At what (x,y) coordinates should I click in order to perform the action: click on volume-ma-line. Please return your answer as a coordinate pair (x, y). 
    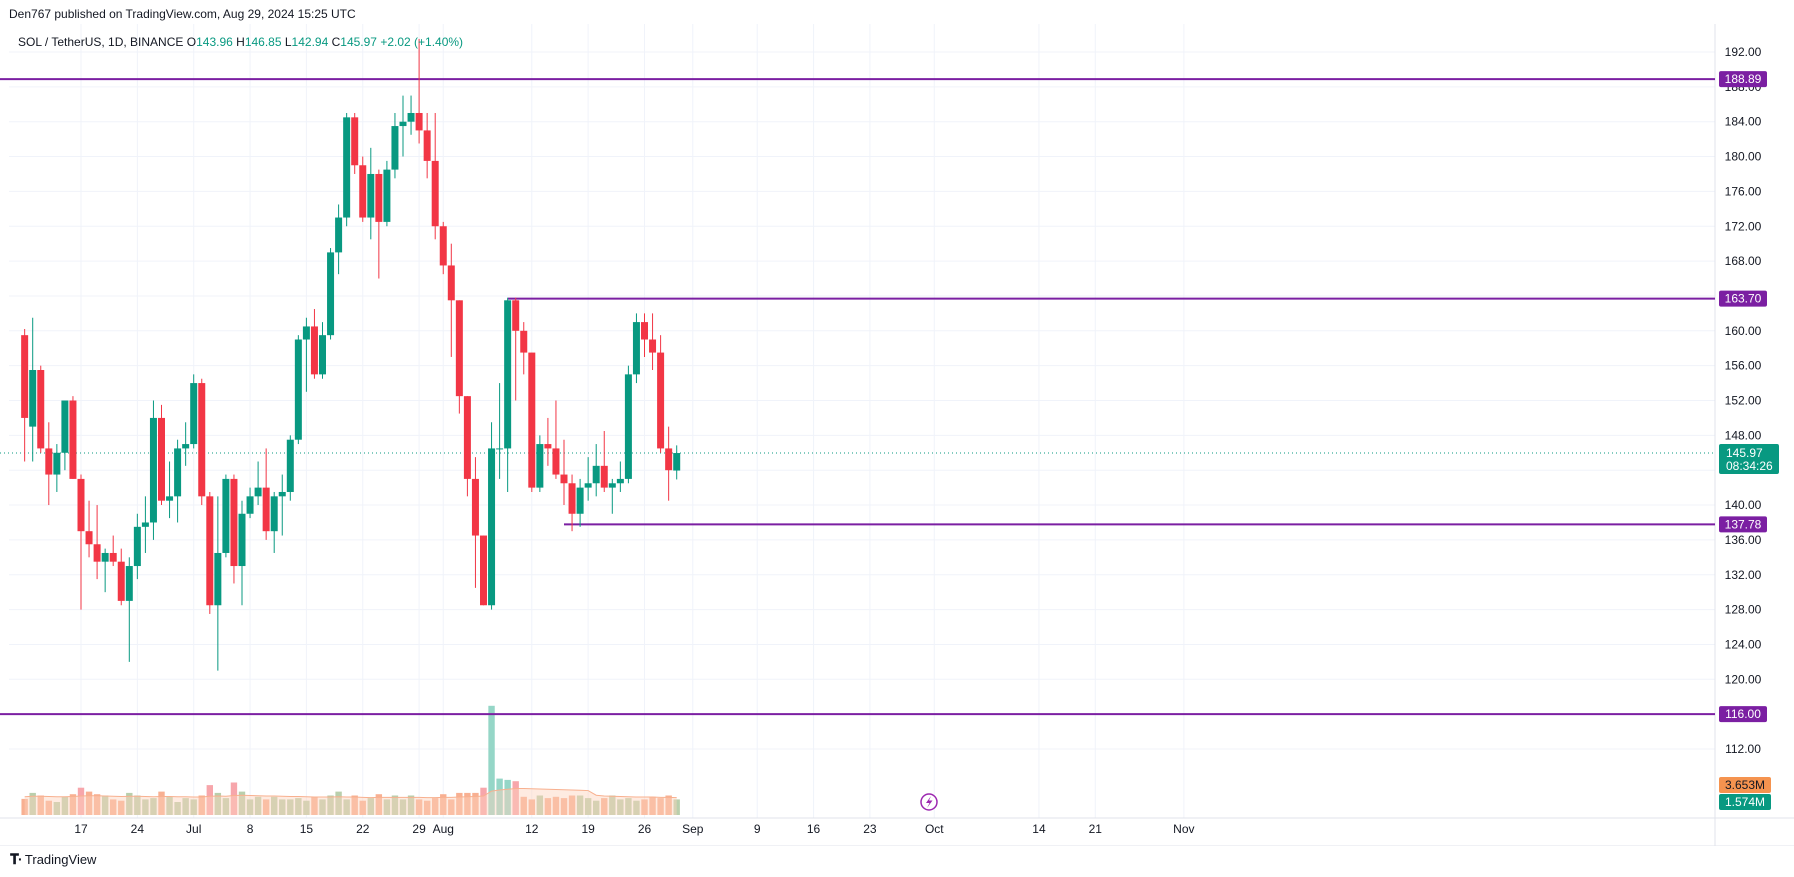
    Looking at the image, I should click on (350, 793).